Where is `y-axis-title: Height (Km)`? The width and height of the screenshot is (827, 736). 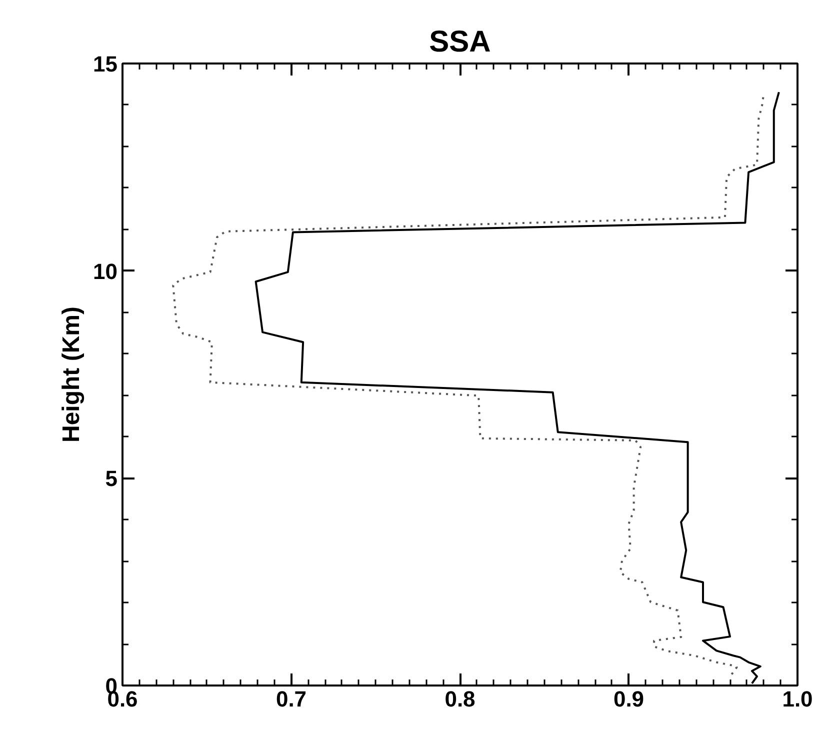
y-axis-title: Height (Km) is located at coordinates (72, 374).